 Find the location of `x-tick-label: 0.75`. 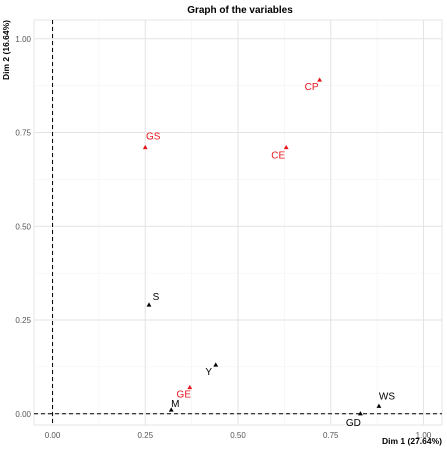

x-tick-label: 0.75 is located at coordinates (331, 435).